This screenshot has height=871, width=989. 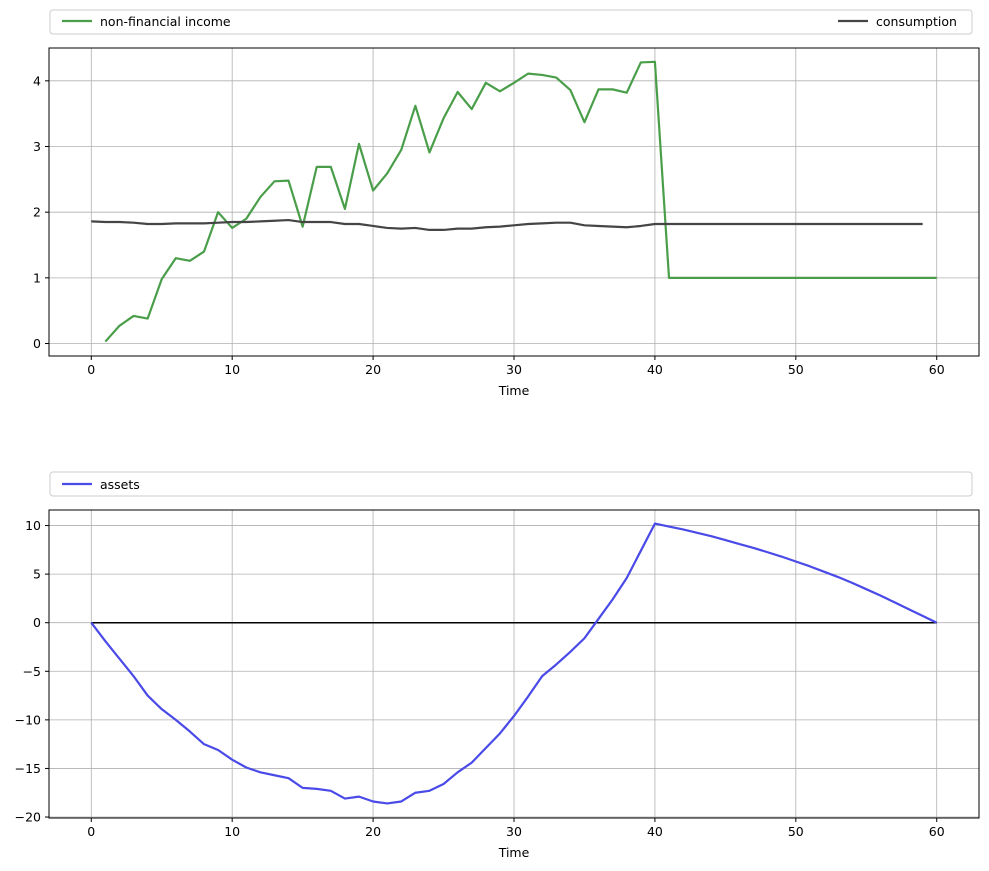 What do you see at coordinates (120, 484) in the screenshot?
I see `legend-label-assets: assets` at bounding box center [120, 484].